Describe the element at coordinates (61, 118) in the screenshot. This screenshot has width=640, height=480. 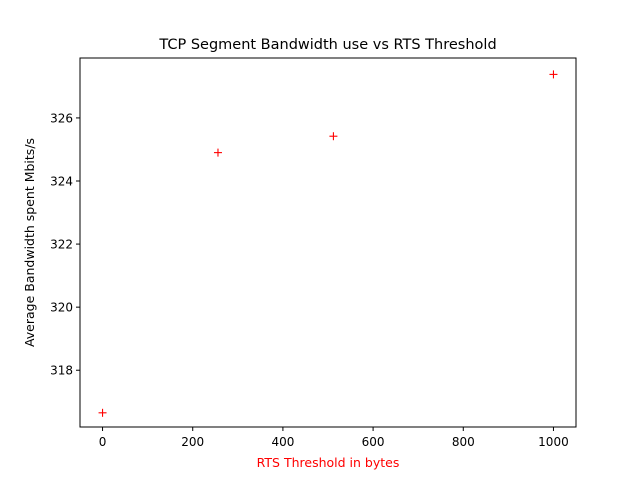
I see `y-tick-label: 326` at that location.